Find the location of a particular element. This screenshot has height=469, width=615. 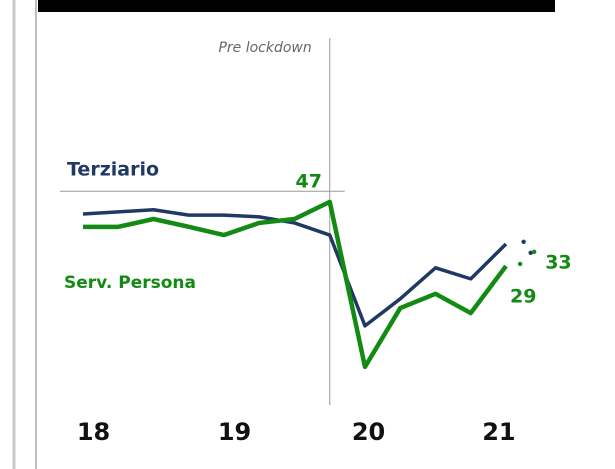

x-tick-label: 20 is located at coordinates (368, 432).